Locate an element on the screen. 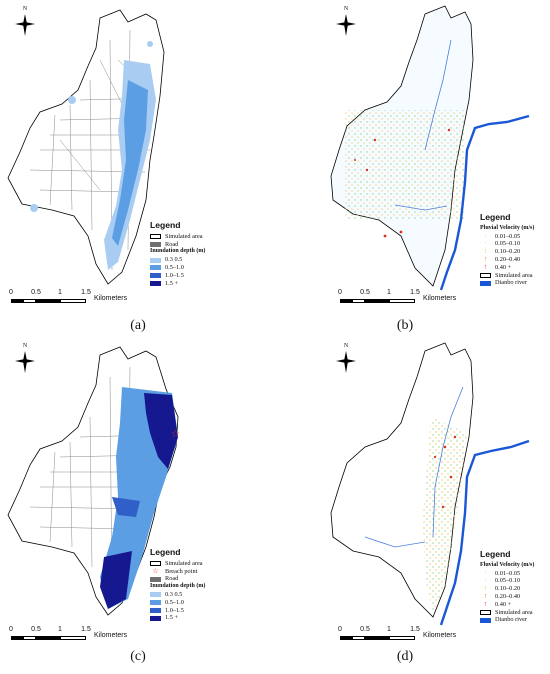  road-network is located at coordinates (93, 487).